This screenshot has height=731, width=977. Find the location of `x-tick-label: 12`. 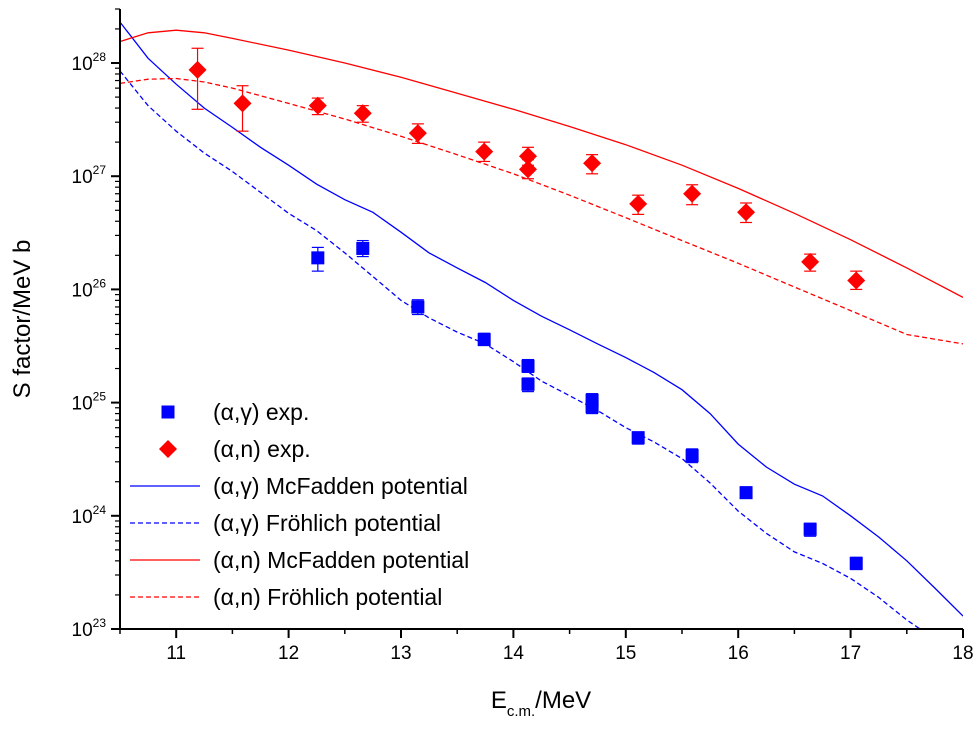

x-tick-label: 12 is located at coordinates (288, 653).